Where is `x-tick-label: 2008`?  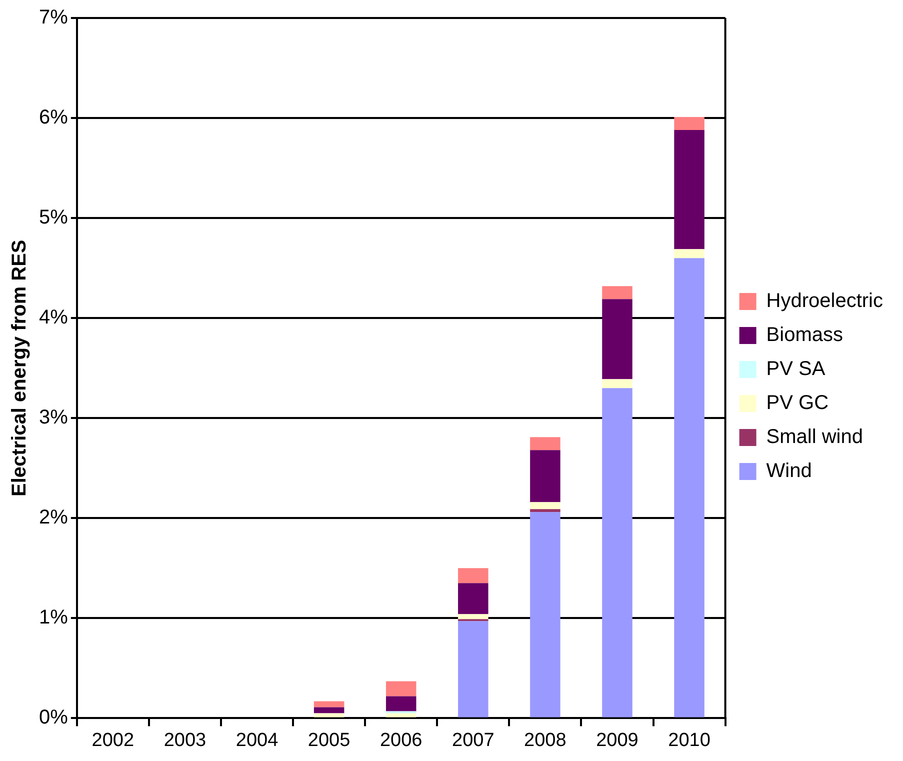 x-tick-label: 2008 is located at coordinates (545, 740).